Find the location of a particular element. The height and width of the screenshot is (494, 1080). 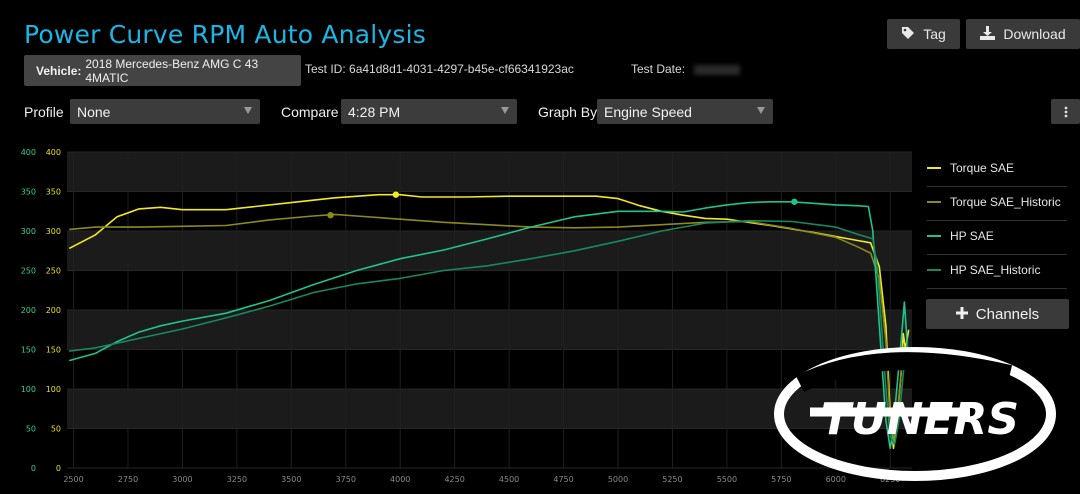

x-tick-label: 4250 is located at coordinates (454, 479).